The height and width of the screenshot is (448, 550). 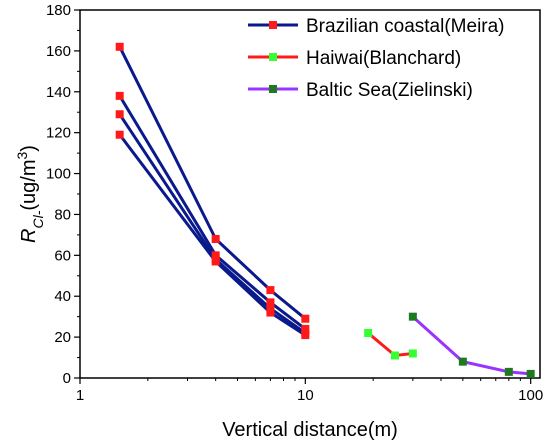 What do you see at coordinates (22, 156) in the screenshot?
I see `y-axis-title-sup: 3` at bounding box center [22, 156].